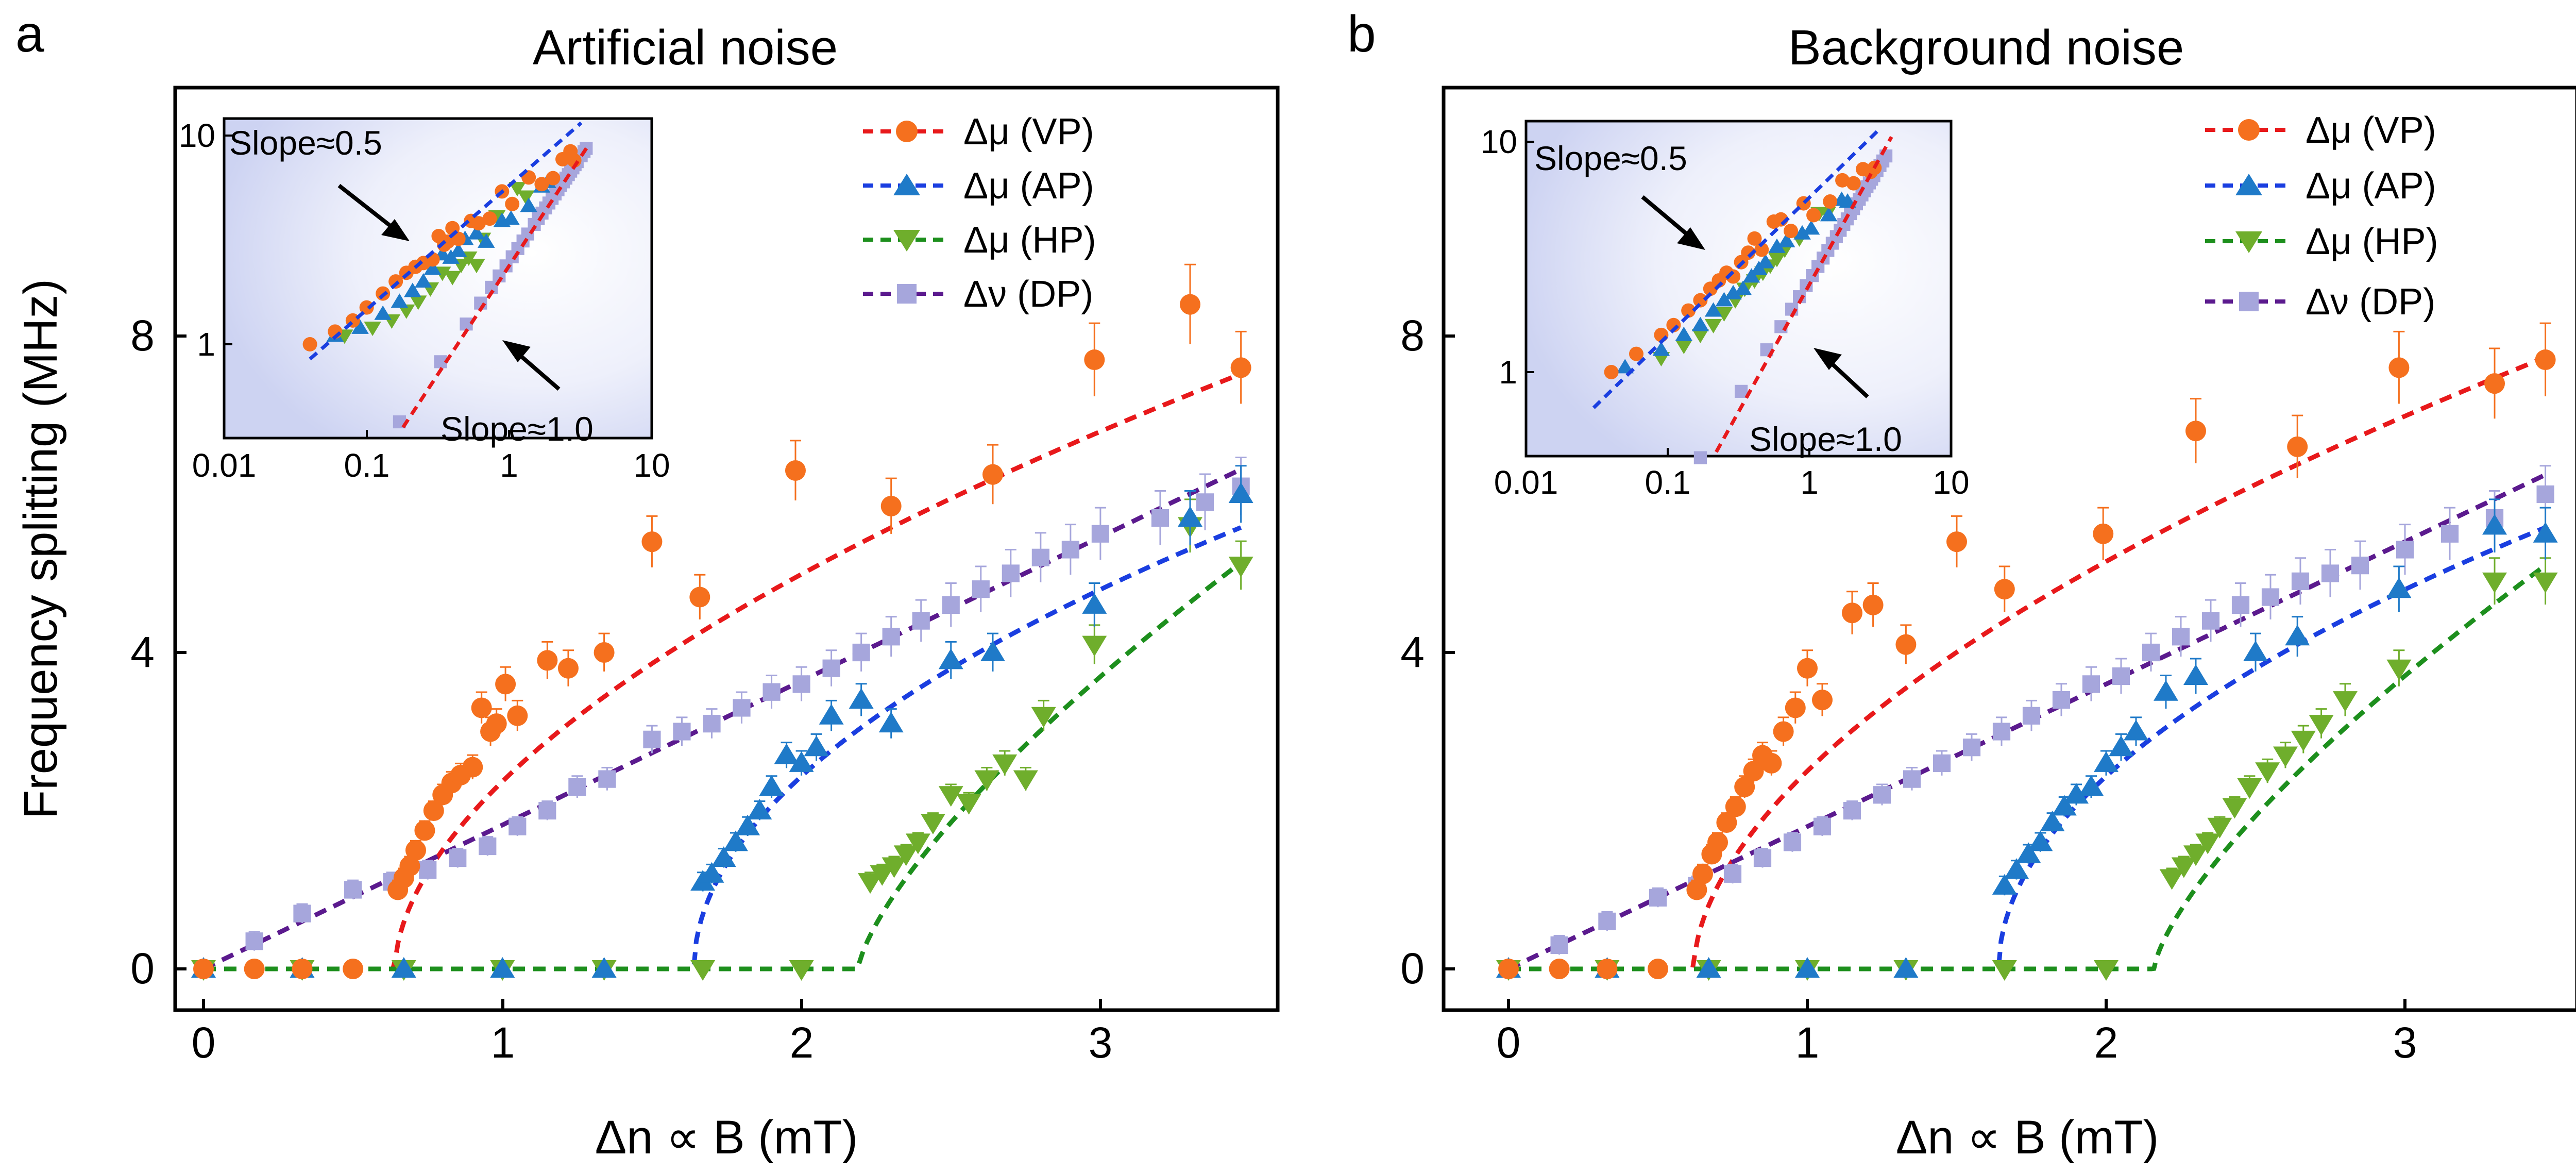 This screenshot has width=2576, height=1173. What do you see at coordinates (1807, 1042) in the screenshot?
I see `x-tick-label-1-b: 1` at bounding box center [1807, 1042].